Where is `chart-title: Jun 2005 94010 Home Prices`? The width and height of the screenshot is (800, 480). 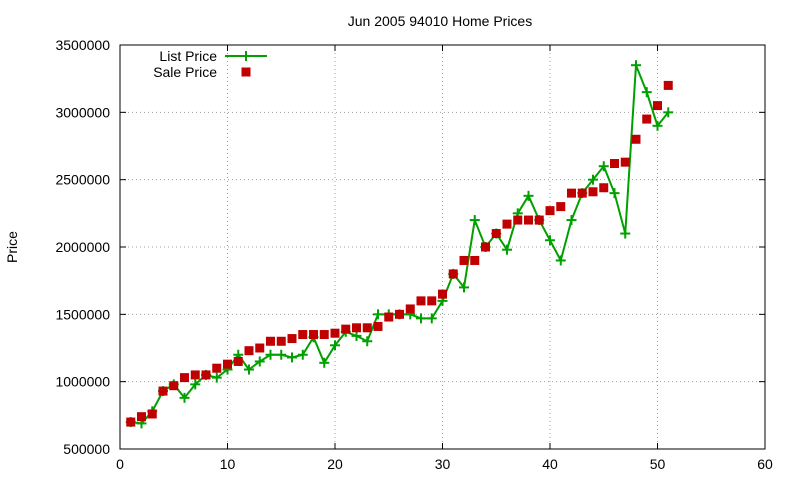
chart-title: Jun 2005 94010 Home Prices is located at coordinates (440, 21).